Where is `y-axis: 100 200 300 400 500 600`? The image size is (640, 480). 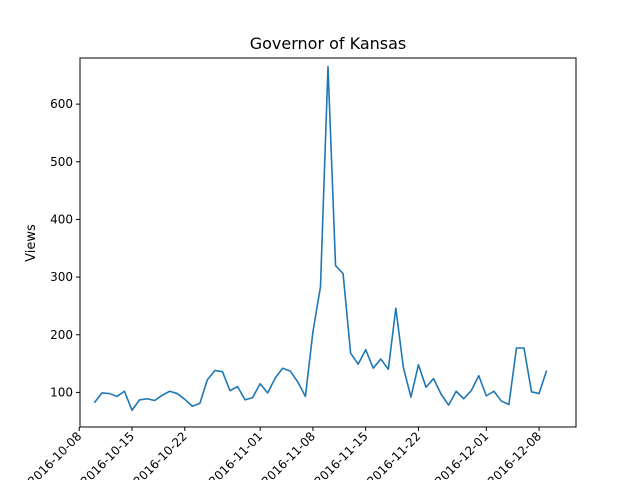
y-axis: 100 200 300 400 500 600 is located at coordinates (65, 248).